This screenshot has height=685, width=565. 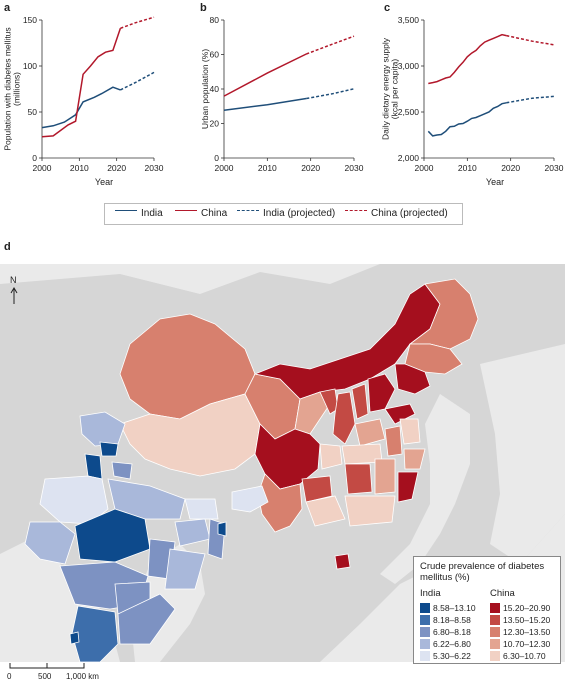 What do you see at coordinates (152, 213) in the screenshot?
I see `legend-label-india: India` at bounding box center [152, 213].